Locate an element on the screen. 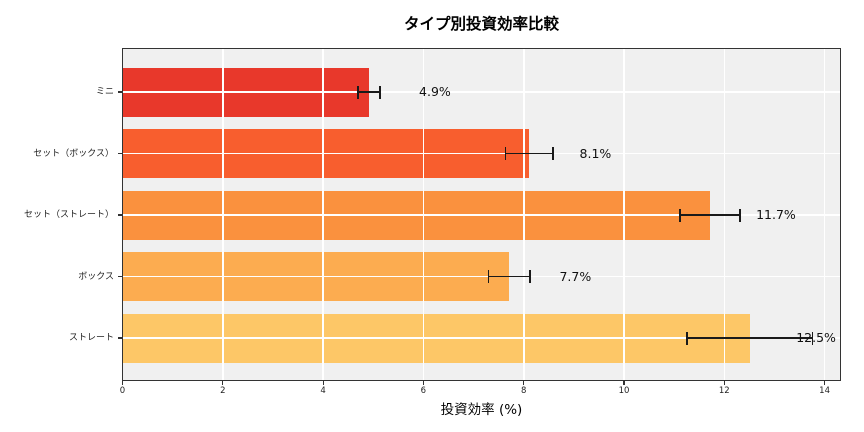 Image resolution: width=864 pixels, height=432 pixels. value-label-1: 8.1% is located at coordinates (595, 153).